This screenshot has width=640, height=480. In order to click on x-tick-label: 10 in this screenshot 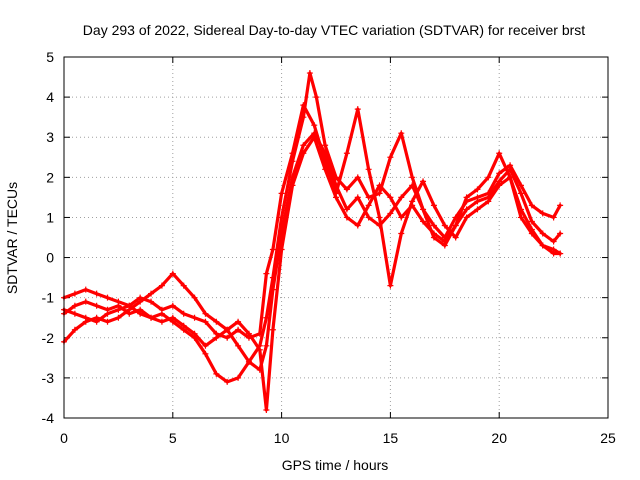, I will do `click(282, 438)`.